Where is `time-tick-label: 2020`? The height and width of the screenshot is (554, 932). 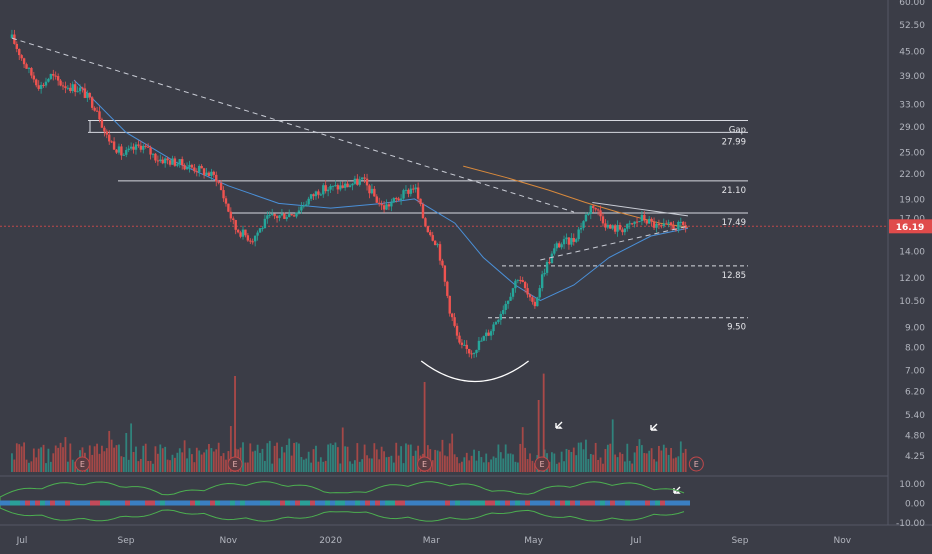 time-tick-label: 2020 is located at coordinates (330, 541).